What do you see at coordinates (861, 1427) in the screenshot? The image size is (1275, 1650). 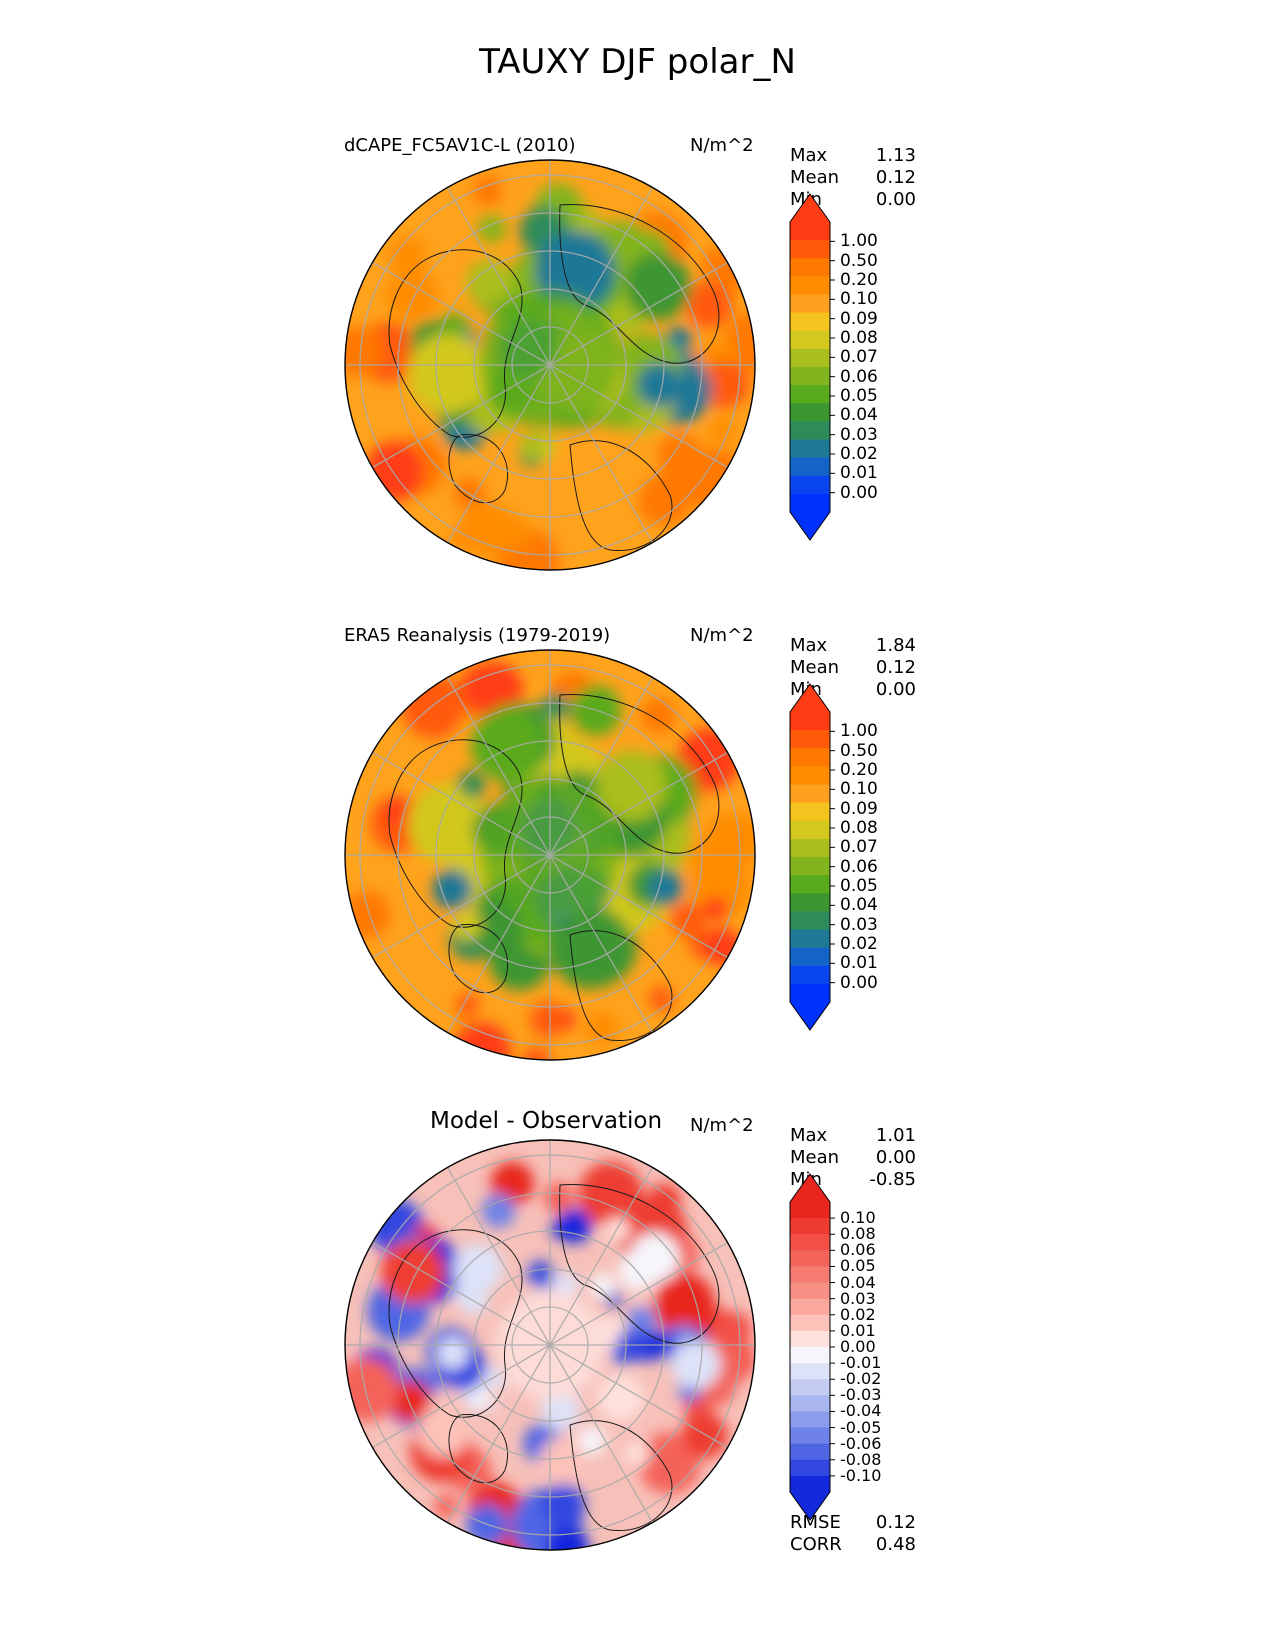 I see `colorbar-tick-label: -0.05` at bounding box center [861, 1427].